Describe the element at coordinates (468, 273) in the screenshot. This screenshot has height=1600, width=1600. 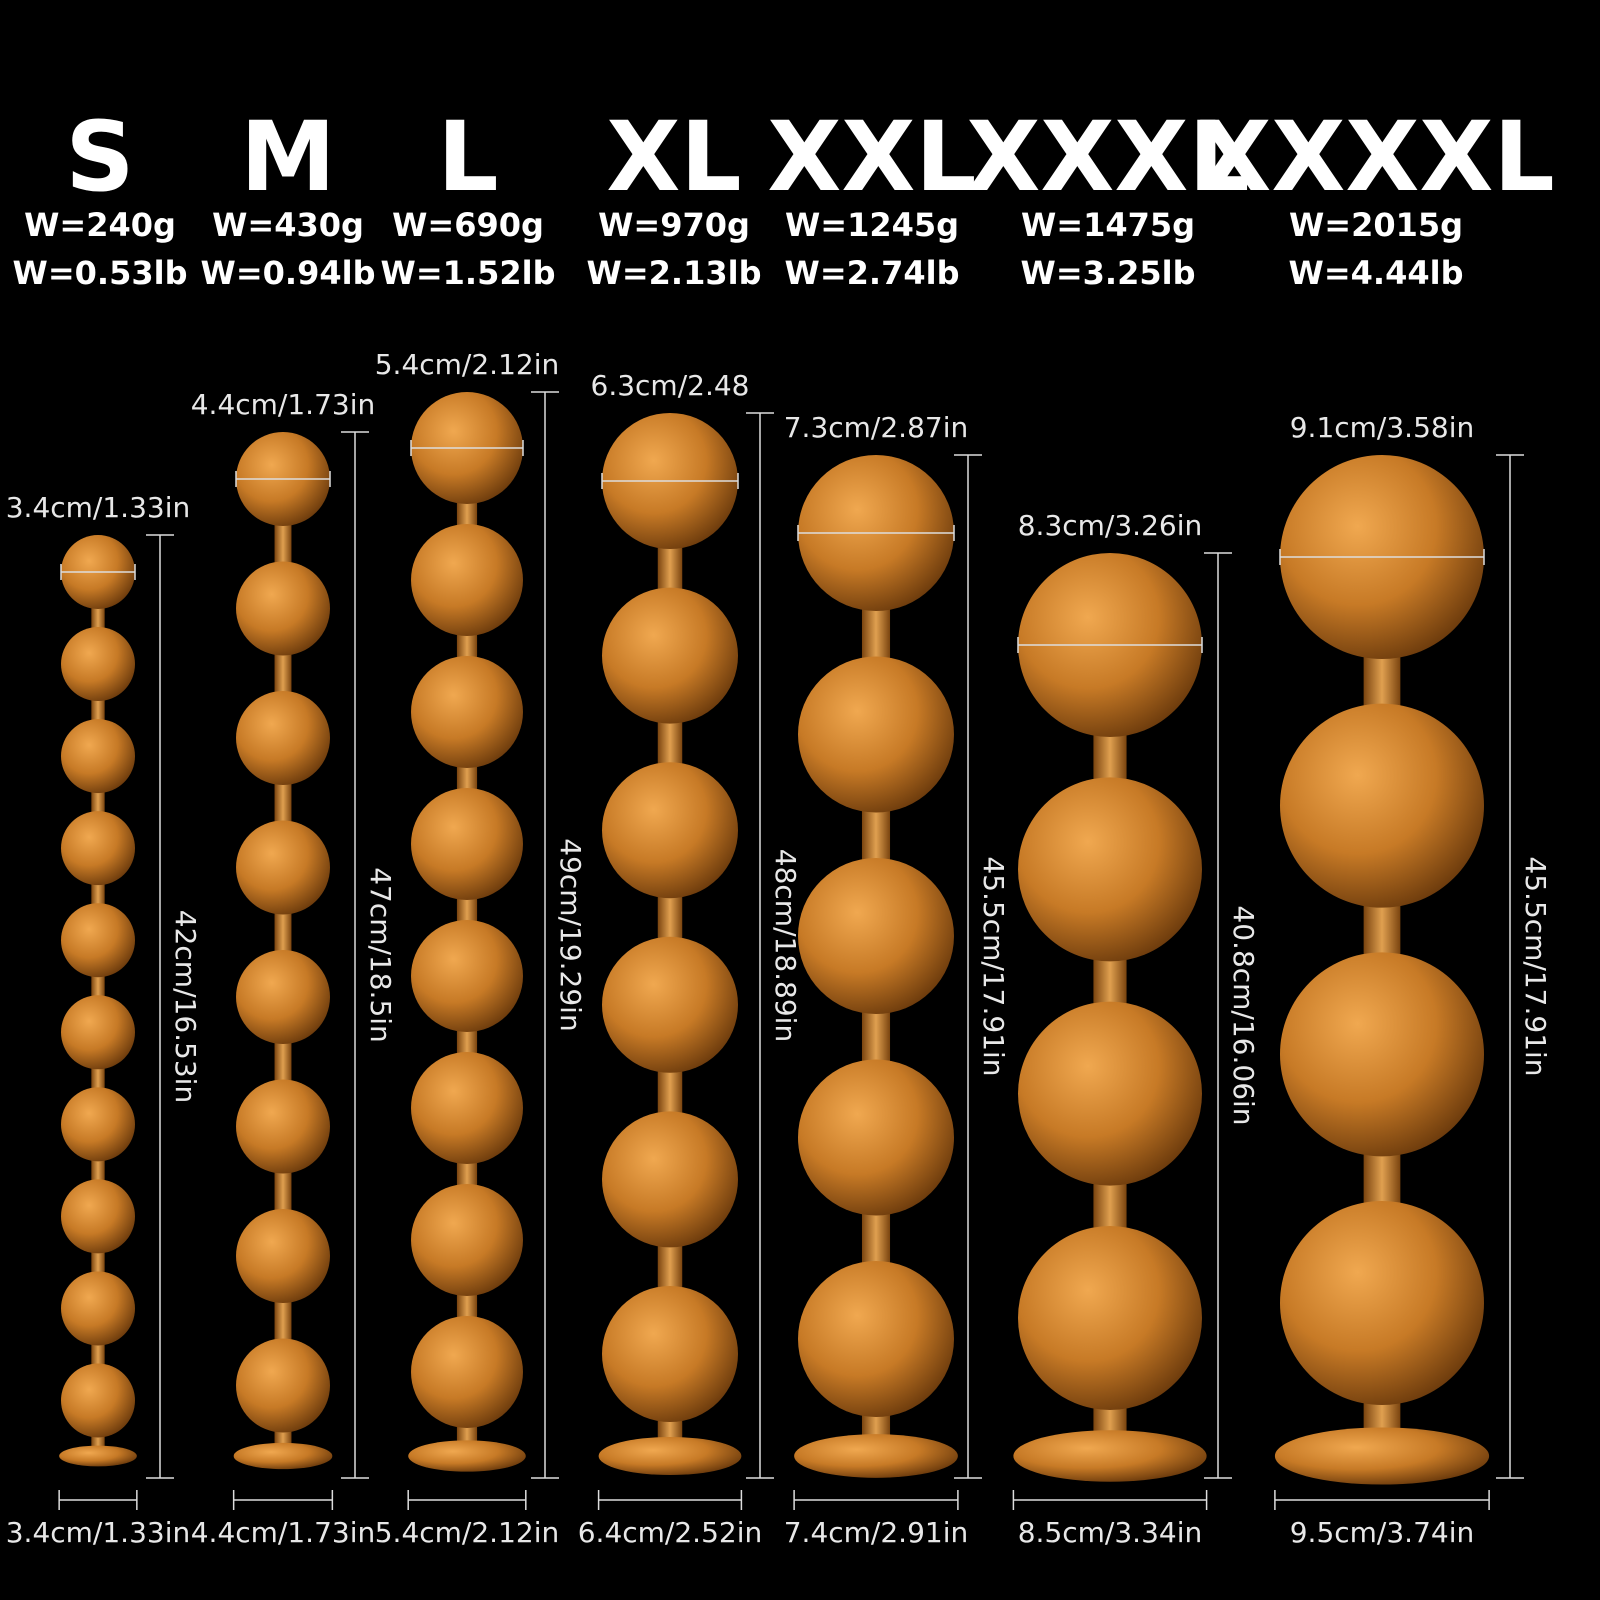
I see `weight-pounds: W=1.52lb` at that location.